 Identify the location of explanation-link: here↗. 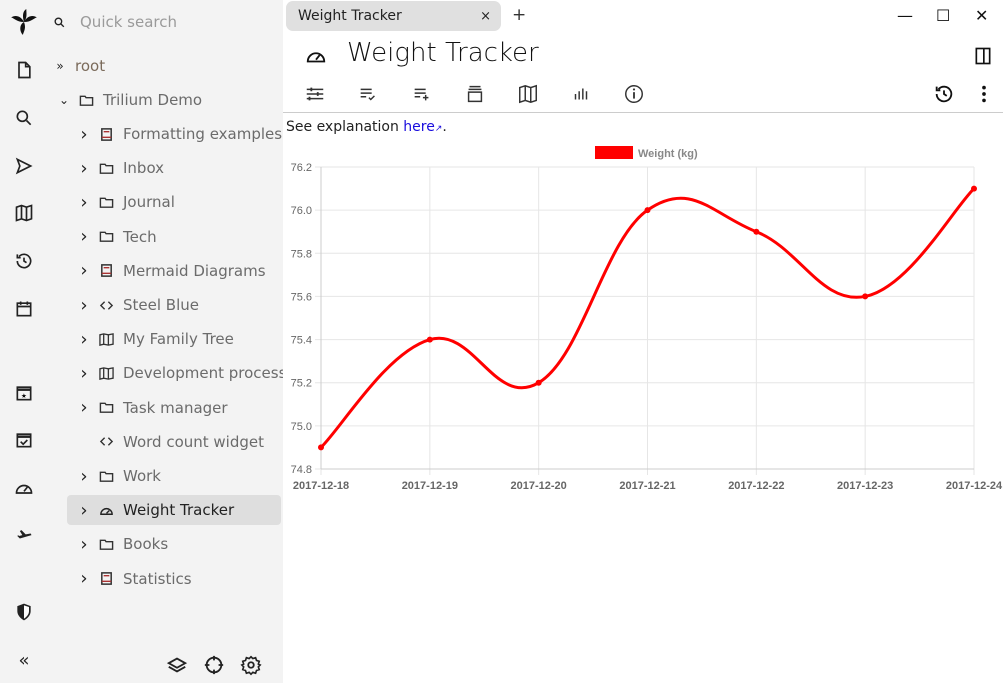
(422, 127).